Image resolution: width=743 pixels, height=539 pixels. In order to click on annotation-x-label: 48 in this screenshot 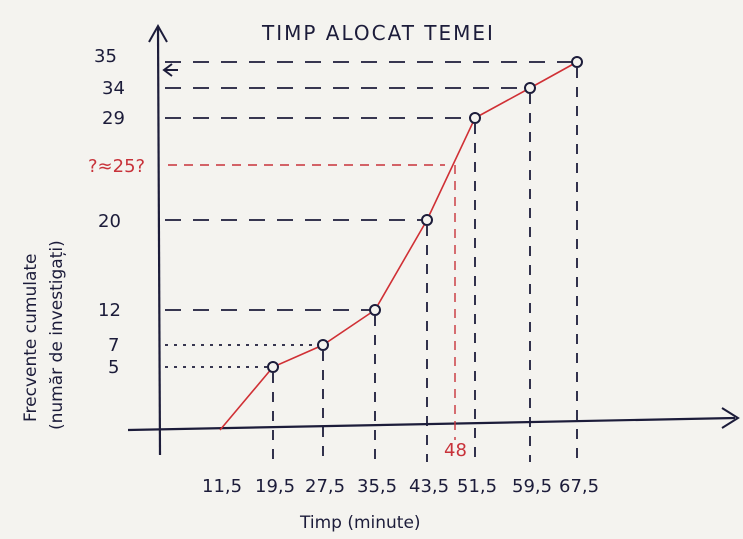, I will do `click(455, 450)`.